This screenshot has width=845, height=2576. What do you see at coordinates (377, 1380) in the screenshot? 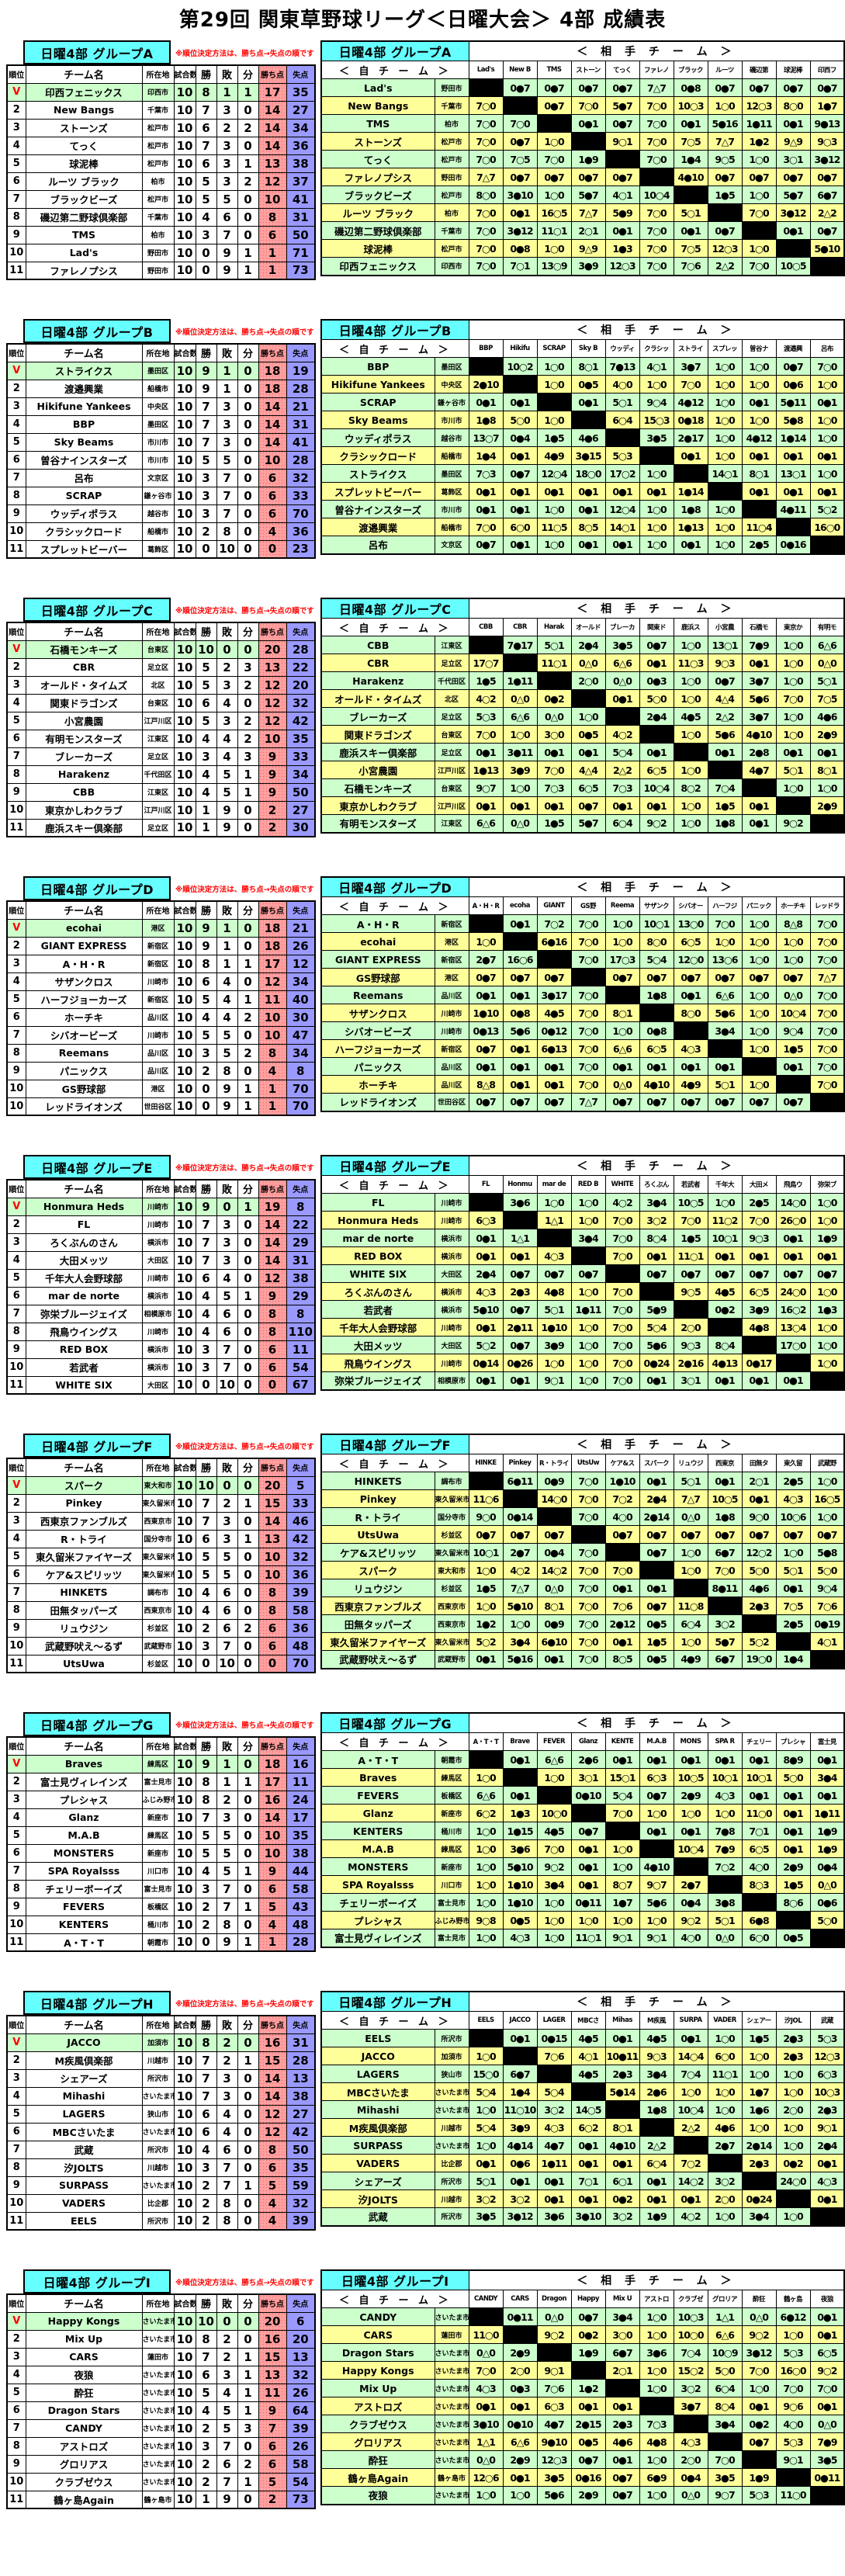
I see `team-name-cell: 弥栄ブルージェイズ` at bounding box center [377, 1380].